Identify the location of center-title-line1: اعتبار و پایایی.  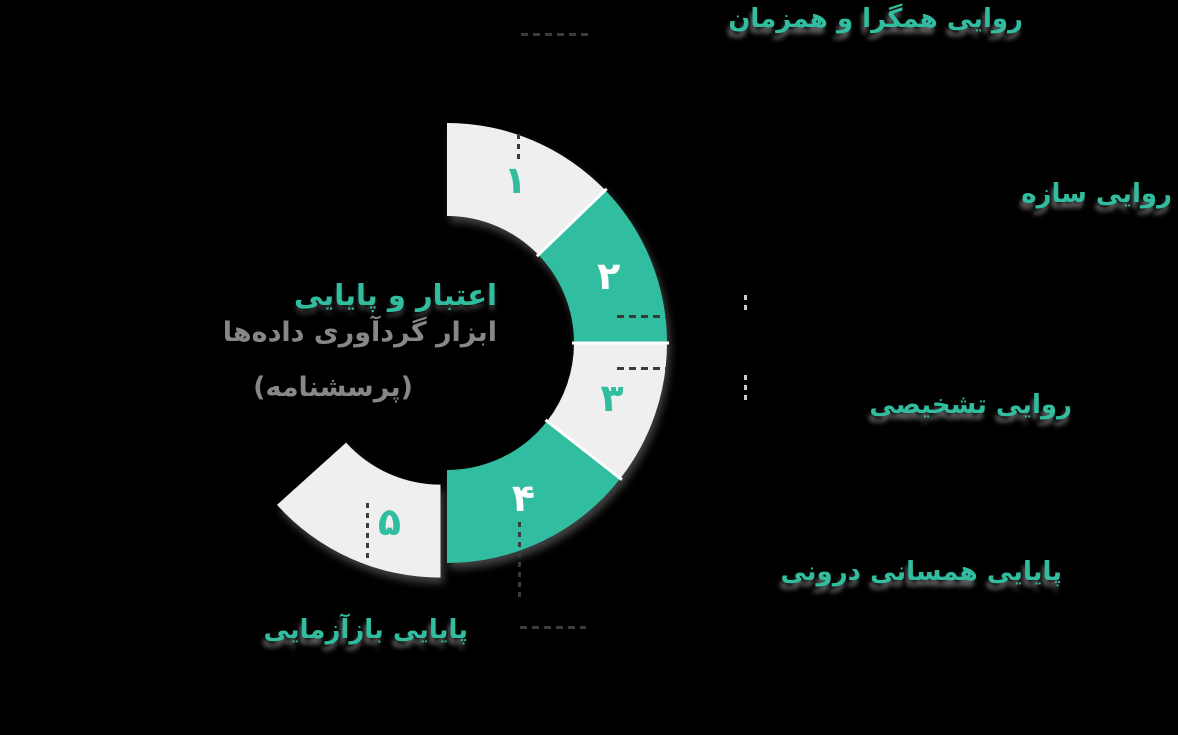
(395, 295).